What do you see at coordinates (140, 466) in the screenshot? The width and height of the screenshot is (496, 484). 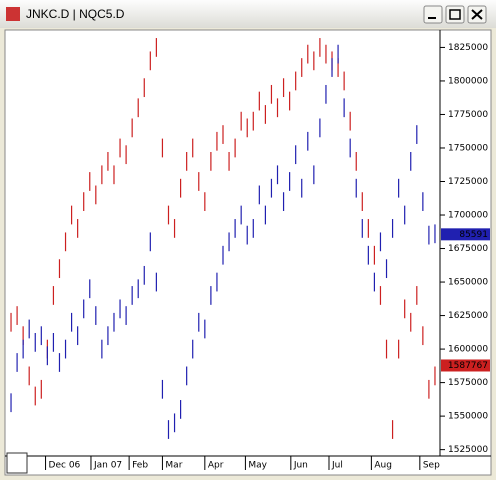 I see `x-tick-label: Feb` at bounding box center [140, 466].